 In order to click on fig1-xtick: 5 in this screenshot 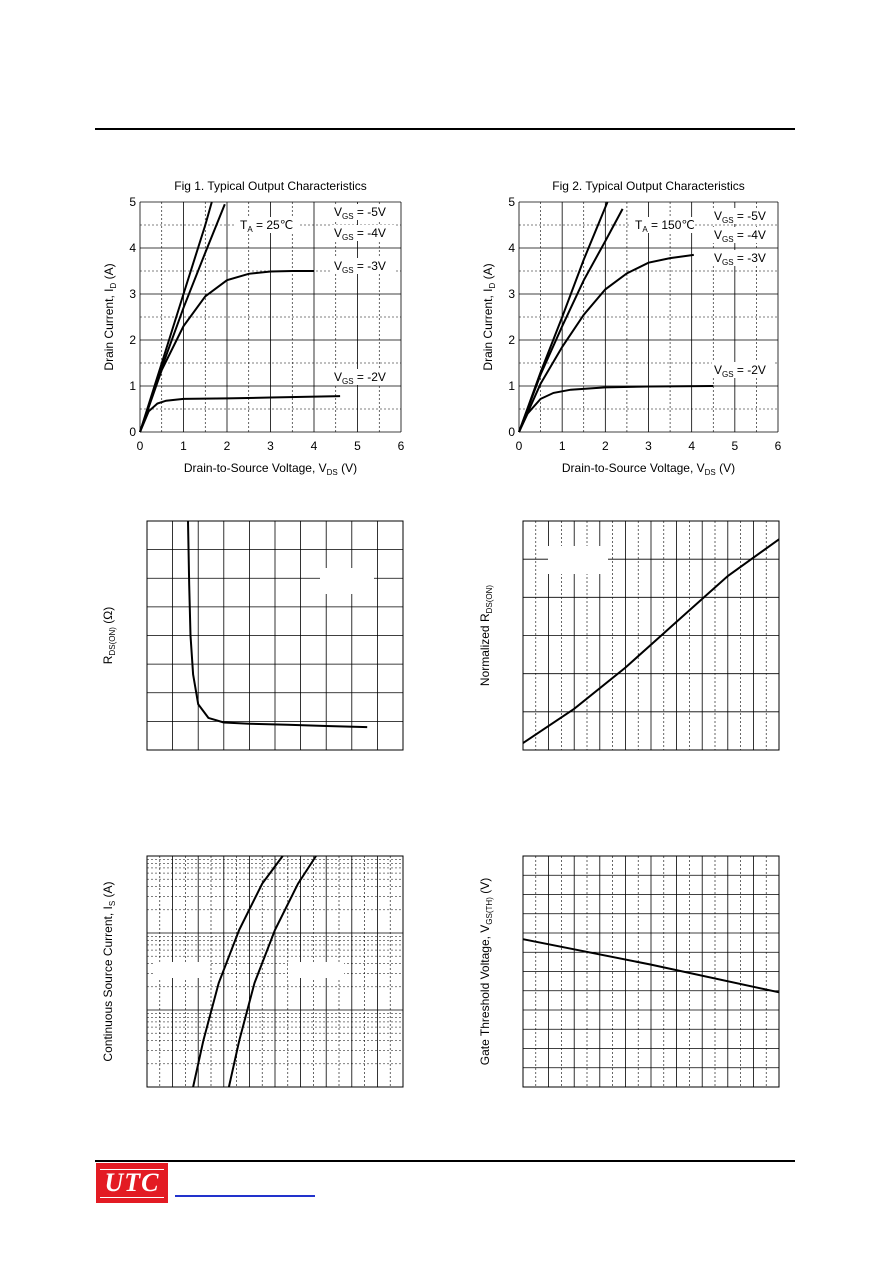, I will do `click(357, 446)`.